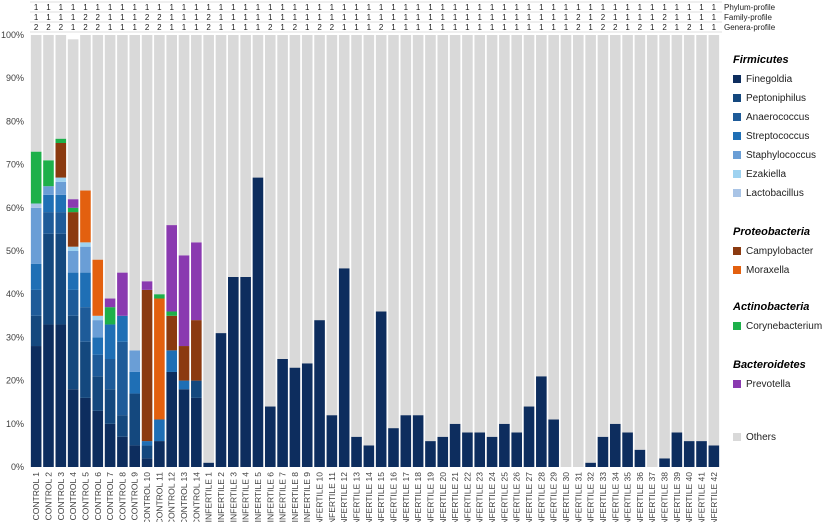 This screenshot has width=830, height=522. I want to click on x-category-label: INFERTILE 19, so click(430, 497).